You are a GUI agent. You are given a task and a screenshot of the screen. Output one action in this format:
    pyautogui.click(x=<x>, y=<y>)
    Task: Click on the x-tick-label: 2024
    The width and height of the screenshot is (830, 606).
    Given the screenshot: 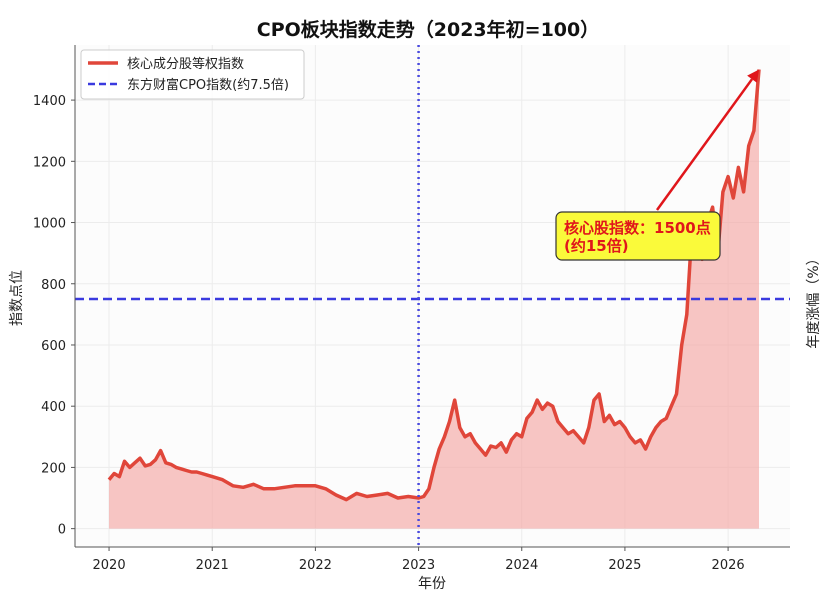 What is the action you would take?
    pyautogui.click(x=521, y=565)
    